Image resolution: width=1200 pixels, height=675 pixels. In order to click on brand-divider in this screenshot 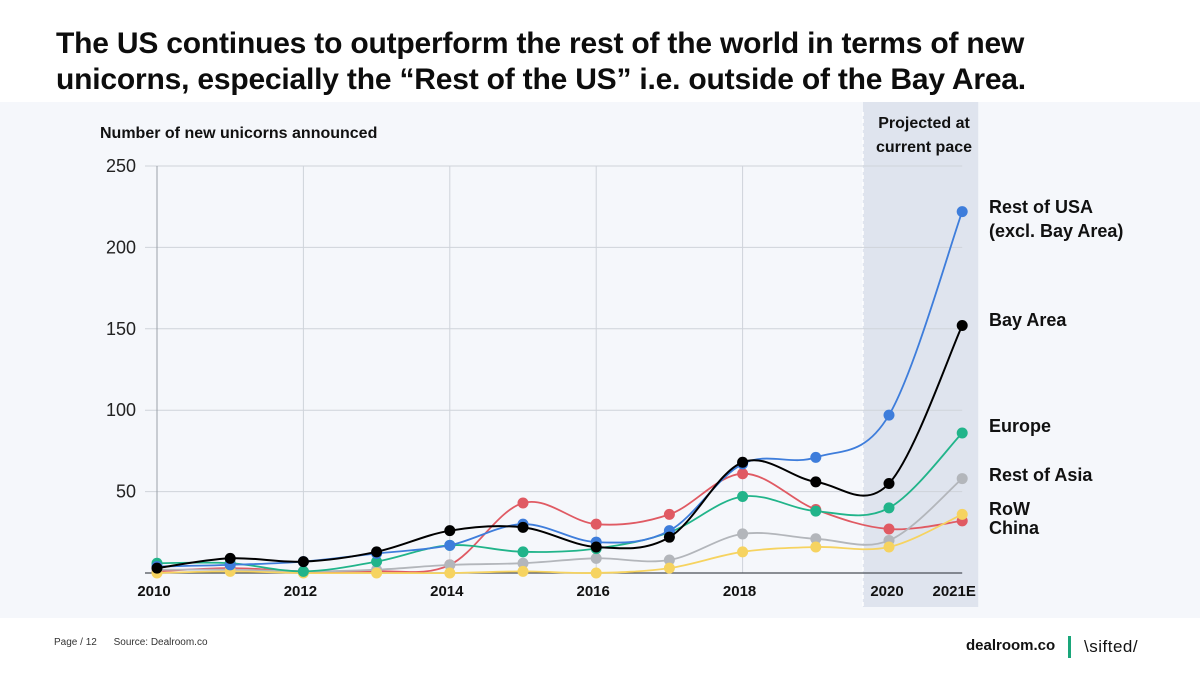, I will do `click(1069, 647)`.